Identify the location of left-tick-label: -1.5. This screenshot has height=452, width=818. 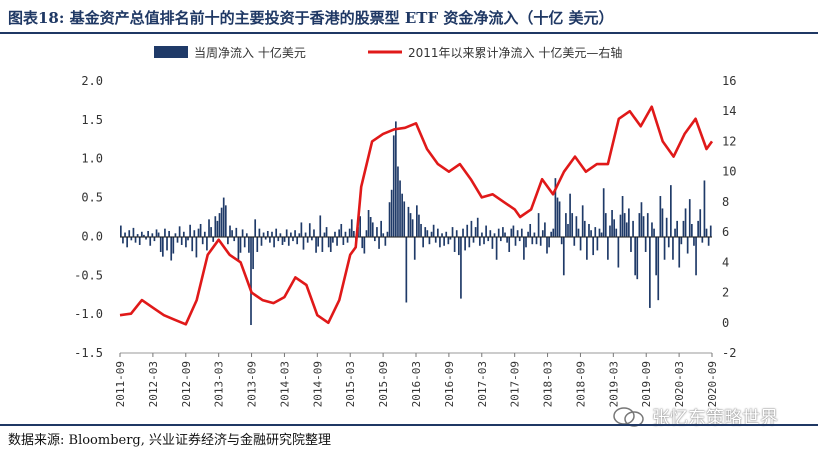
(88, 353).